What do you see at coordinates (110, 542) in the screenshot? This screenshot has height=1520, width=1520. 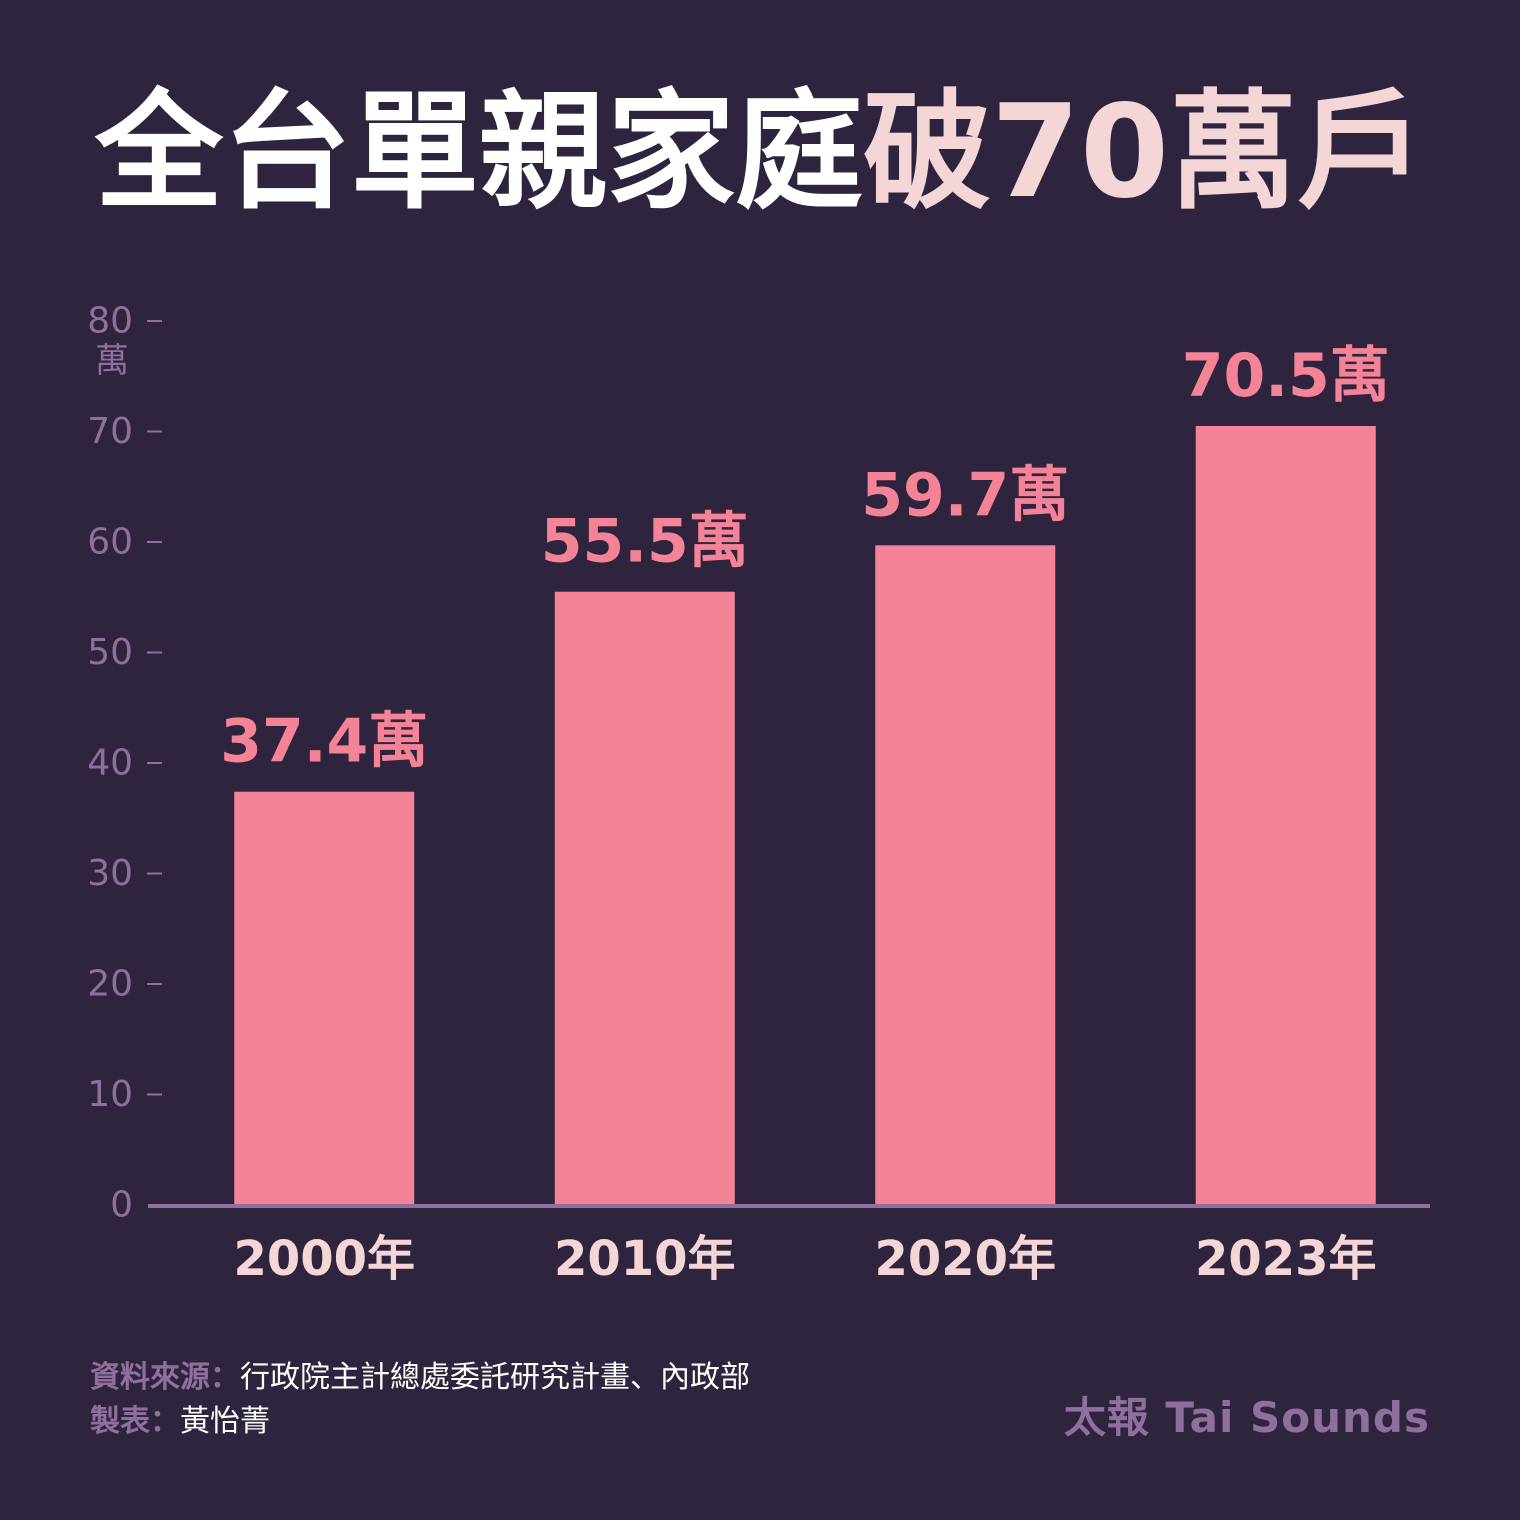 I see `y-tick-label: 60` at bounding box center [110, 542].